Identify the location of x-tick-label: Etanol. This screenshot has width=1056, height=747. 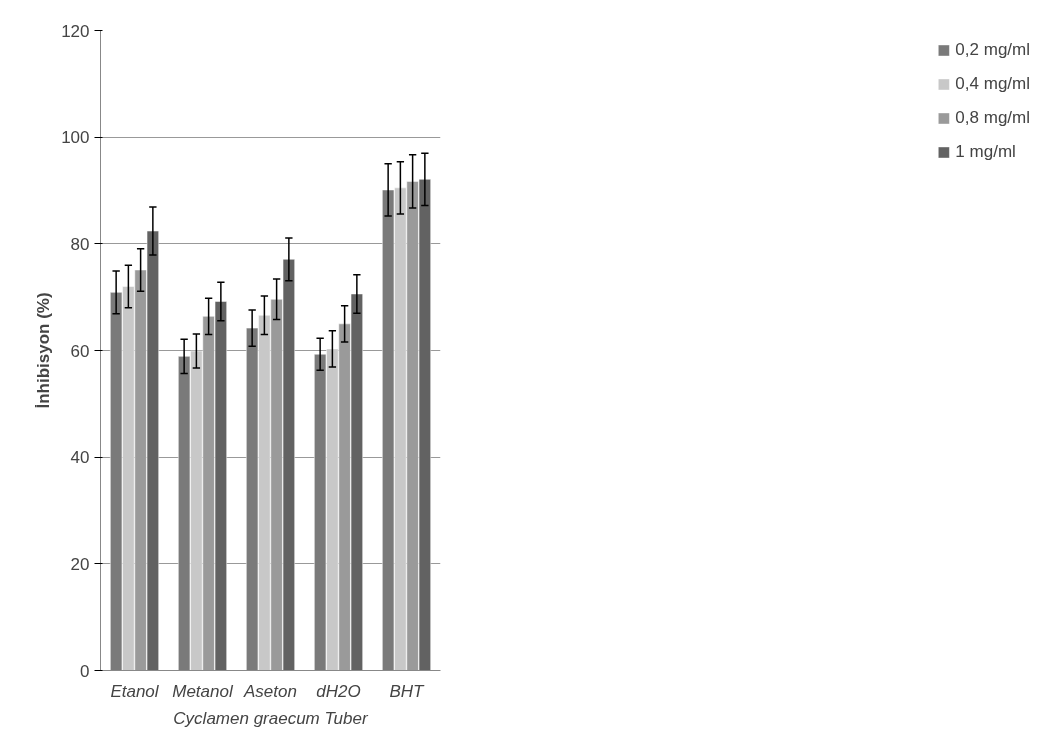
(135, 691).